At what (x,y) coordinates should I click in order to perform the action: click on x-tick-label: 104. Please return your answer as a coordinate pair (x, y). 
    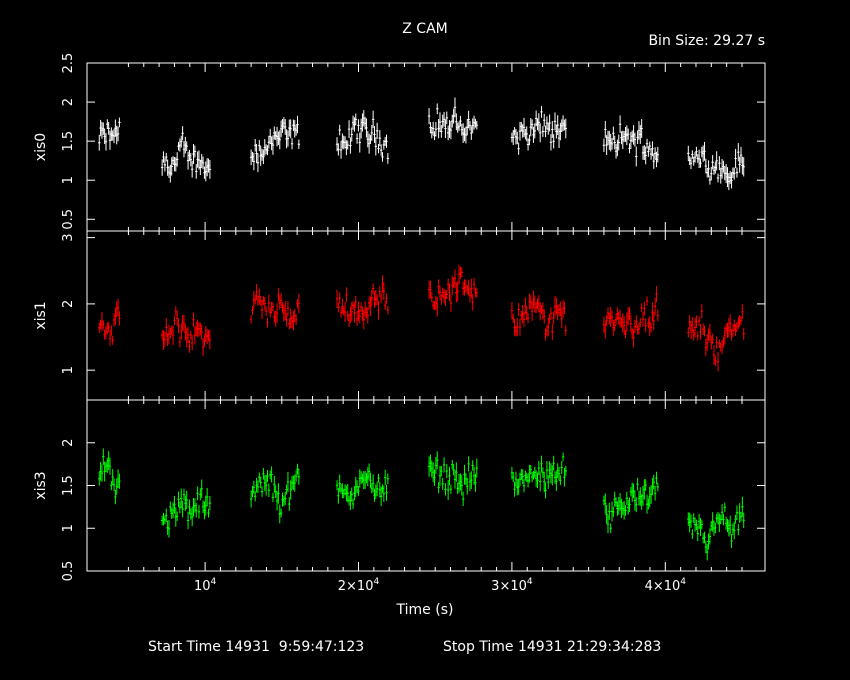
    Looking at the image, I should click on (205, 585).